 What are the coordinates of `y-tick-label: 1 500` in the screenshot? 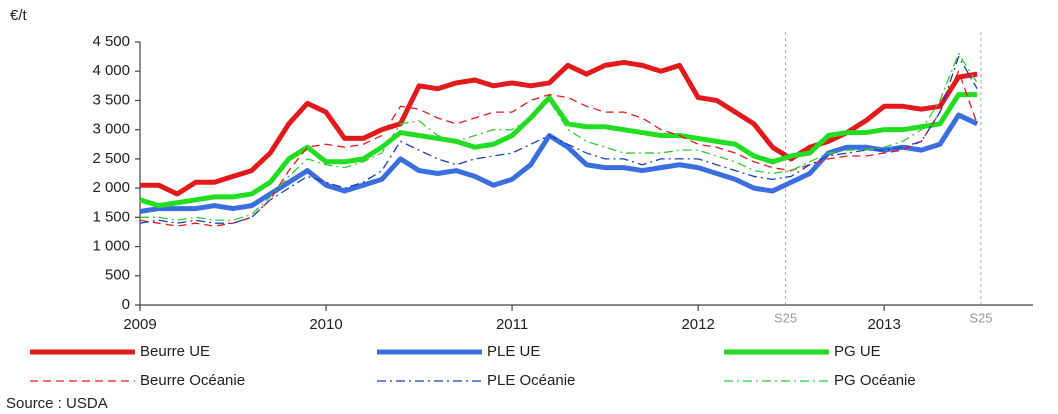 It's located at (111, 216).